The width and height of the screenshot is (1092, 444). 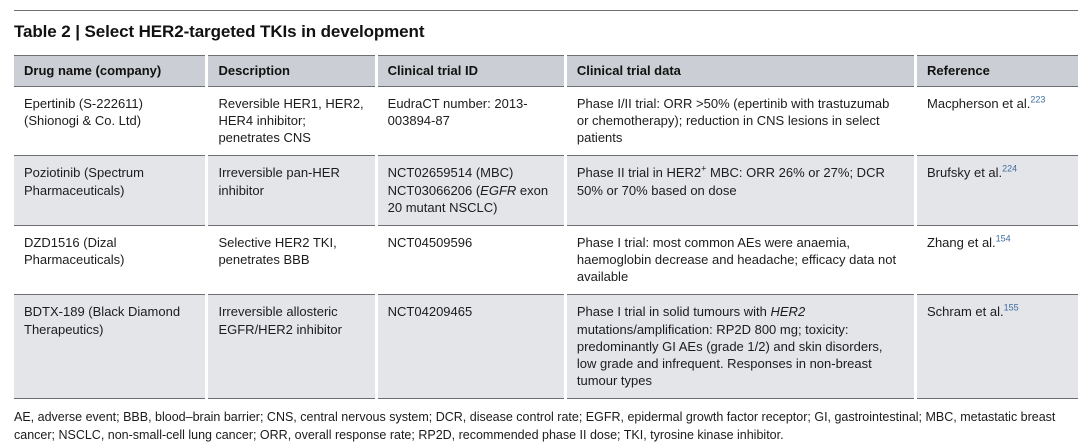 I want to click on cell-text: Phase II trial in HER2, so click(x=639, y=173).